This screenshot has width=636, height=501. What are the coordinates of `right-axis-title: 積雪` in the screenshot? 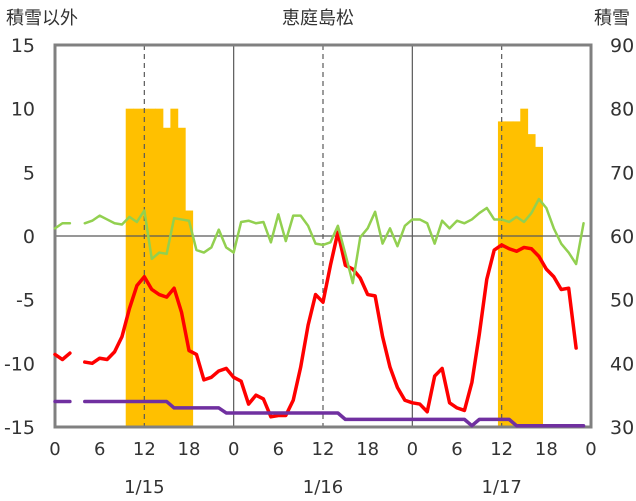 It's located at (612, 18).